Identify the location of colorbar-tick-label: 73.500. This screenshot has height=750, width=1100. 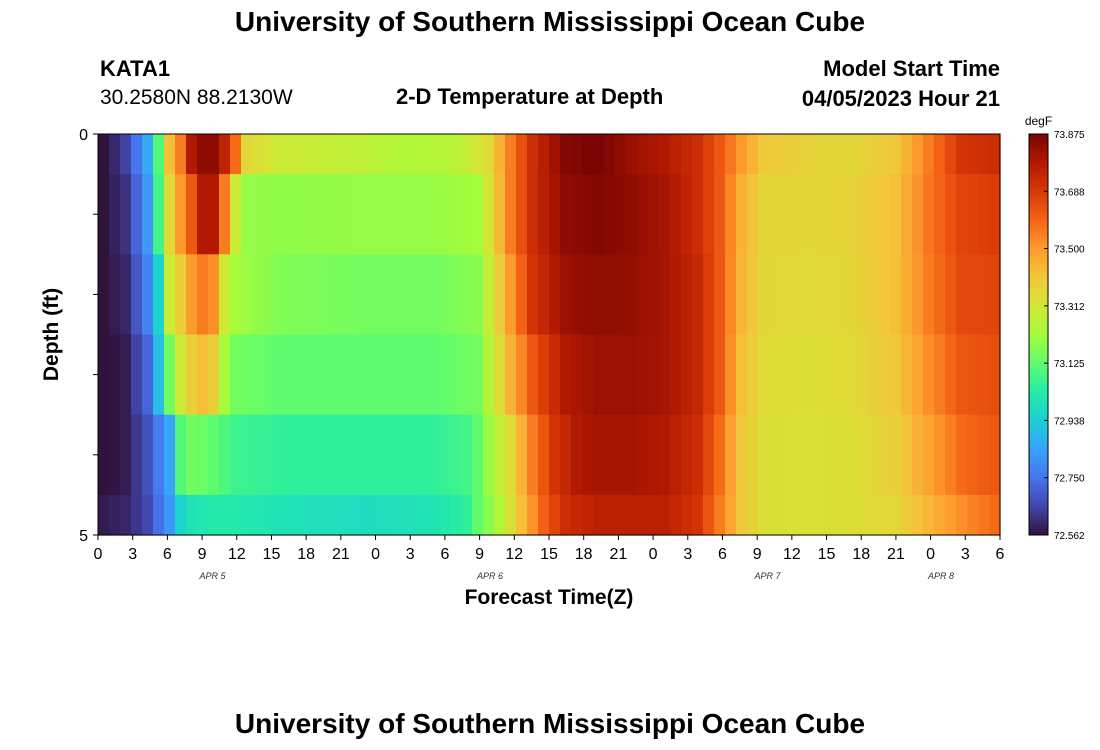
(1069, 250).